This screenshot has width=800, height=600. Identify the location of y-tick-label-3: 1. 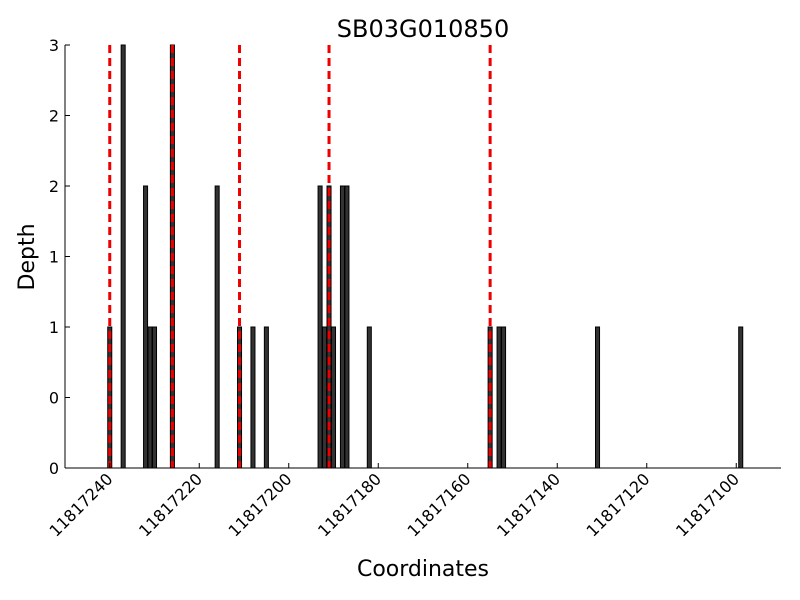
(54, 257).